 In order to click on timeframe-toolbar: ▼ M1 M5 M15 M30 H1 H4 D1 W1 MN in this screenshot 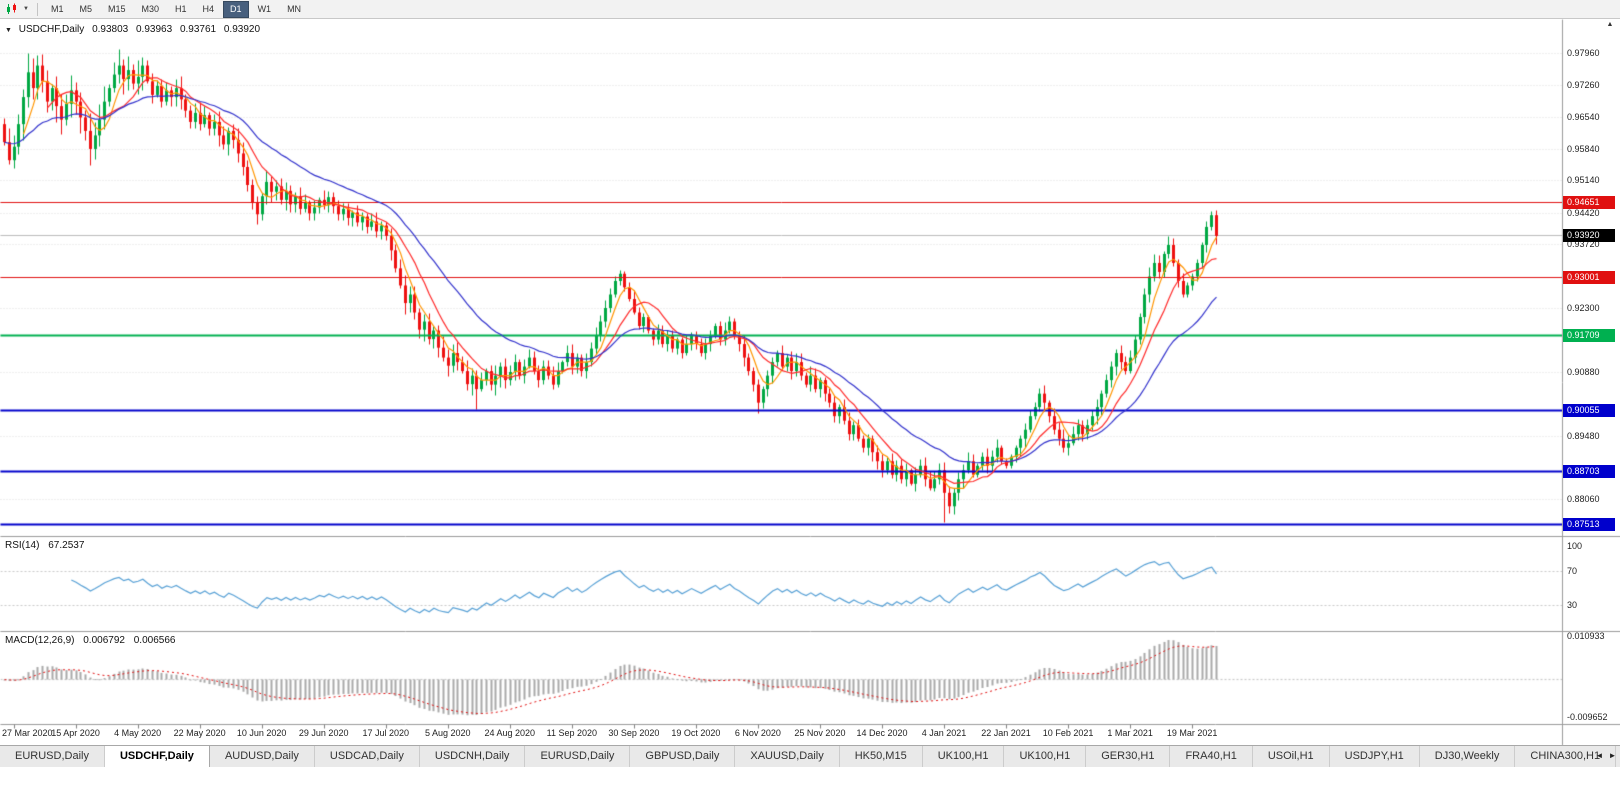, I will do `click(810, 9)`.